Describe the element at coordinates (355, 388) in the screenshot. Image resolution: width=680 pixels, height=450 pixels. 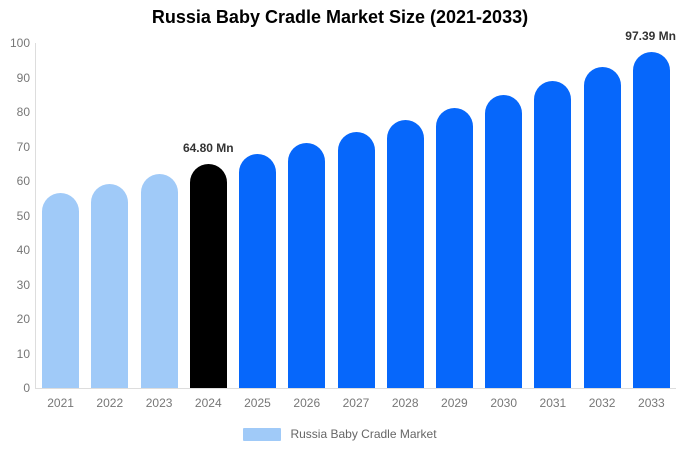
I see `x-axis-line` at that location.